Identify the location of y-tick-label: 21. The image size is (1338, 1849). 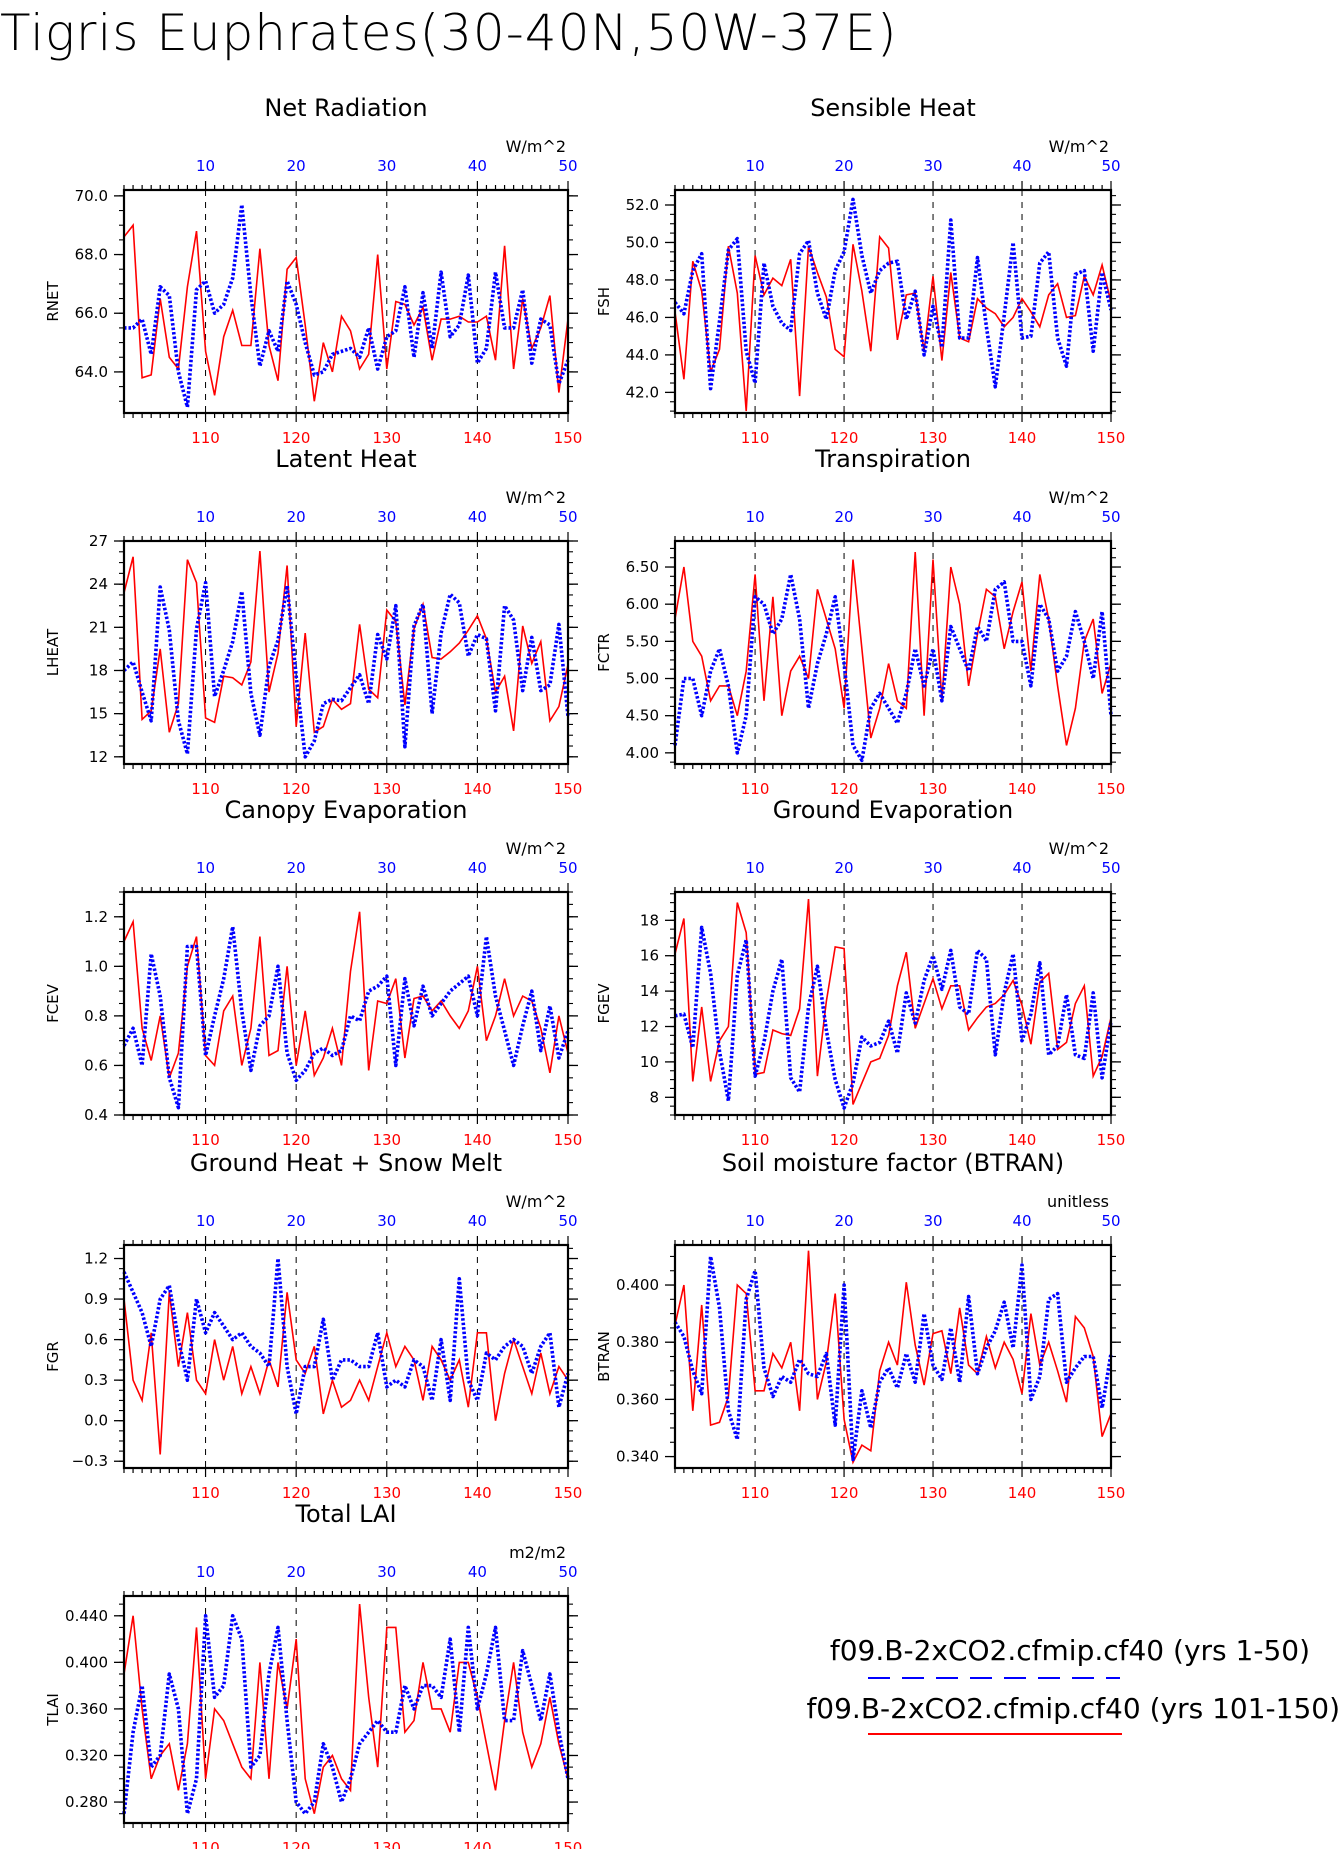
(98, 627).